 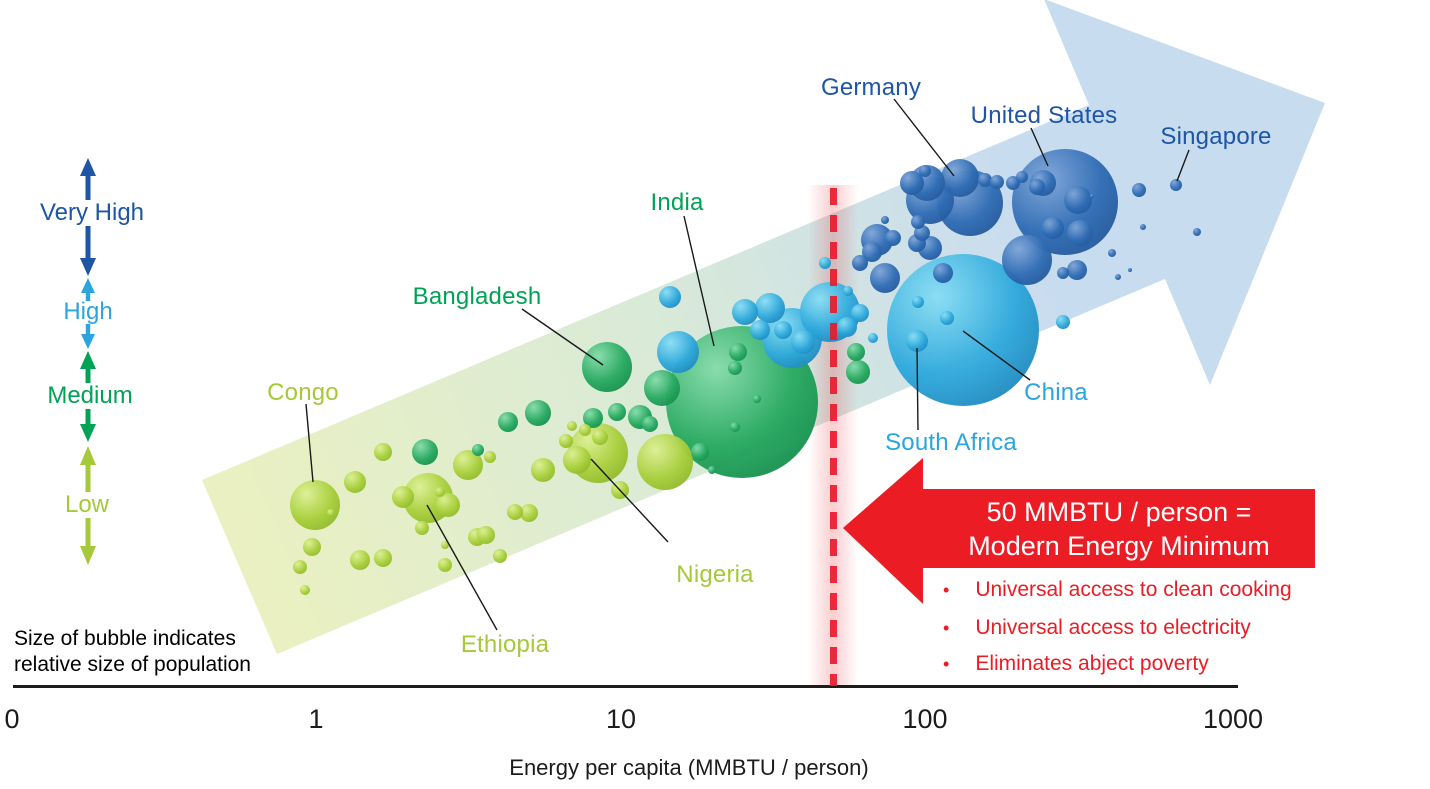 What do you see at coordinates (88, 311) in the screenshot?
I see `legend-label-high: High` at bounding box center [88, 311].